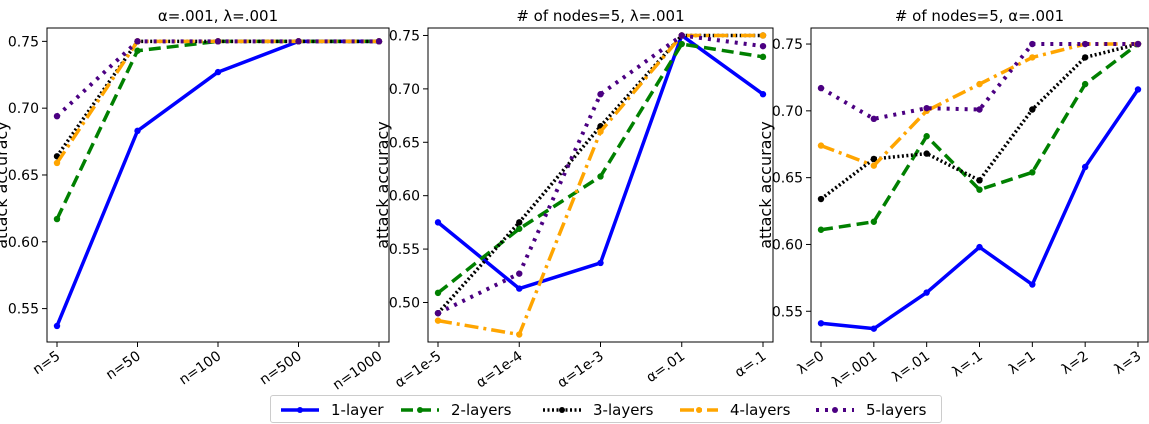 The height and width of the screenshot is (424, 1149). I want to click on x-tick-label: α=1e-4, so click(499, 369).